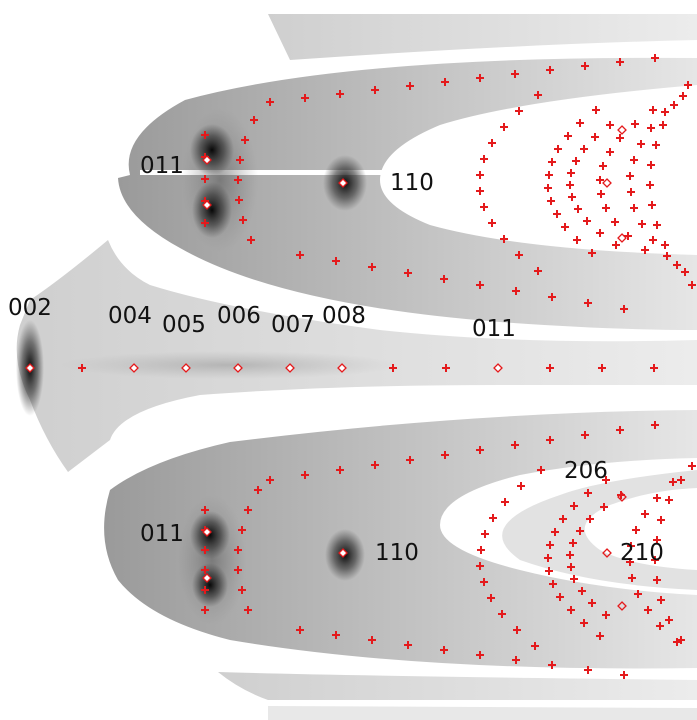 The image size is (697, 720). What do you see at coordinates (494, 329) in the screenshot?
I see `label-011-mid: 011` at bounding box center [494, 329].